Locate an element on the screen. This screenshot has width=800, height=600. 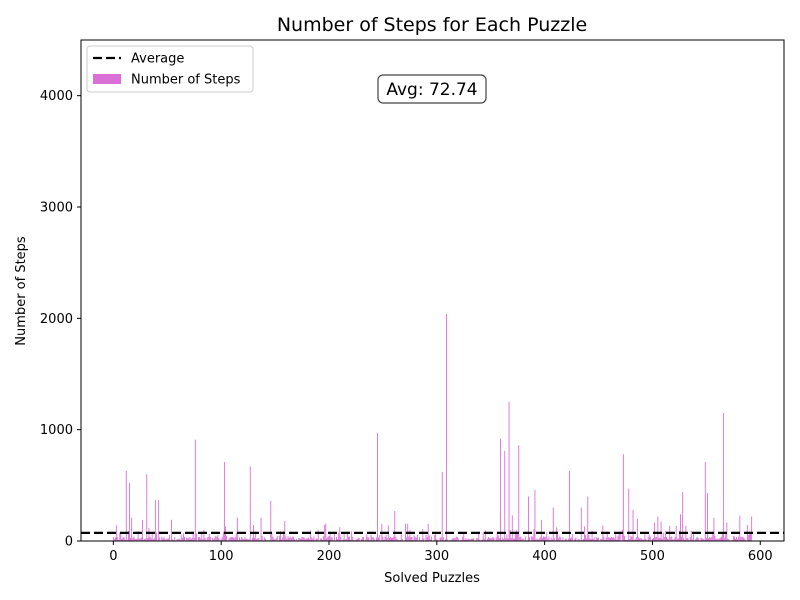
y-tick-label: 3000 is located at coordinates (56, 208).